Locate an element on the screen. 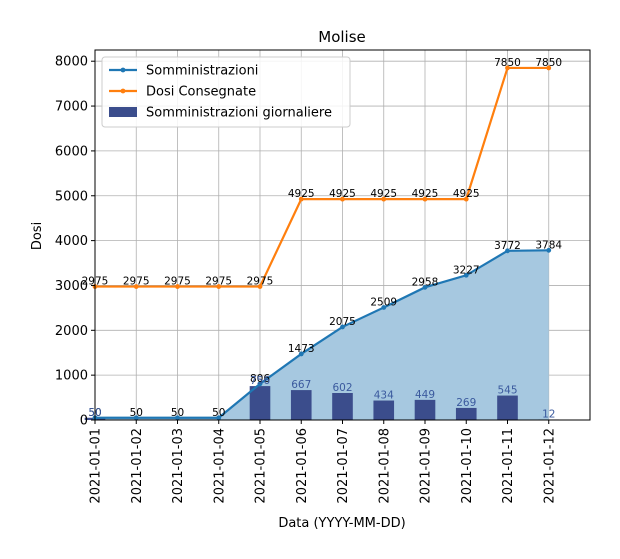 The width and height of the screenshot is (620, 559). chart-title: Molise is located at coordinates (342, 37).